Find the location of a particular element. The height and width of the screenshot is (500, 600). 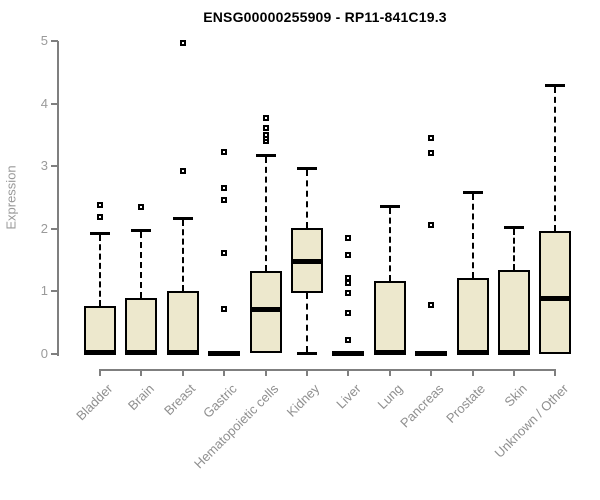

y-tick-label: 0 is located at coordinates (44, 353).